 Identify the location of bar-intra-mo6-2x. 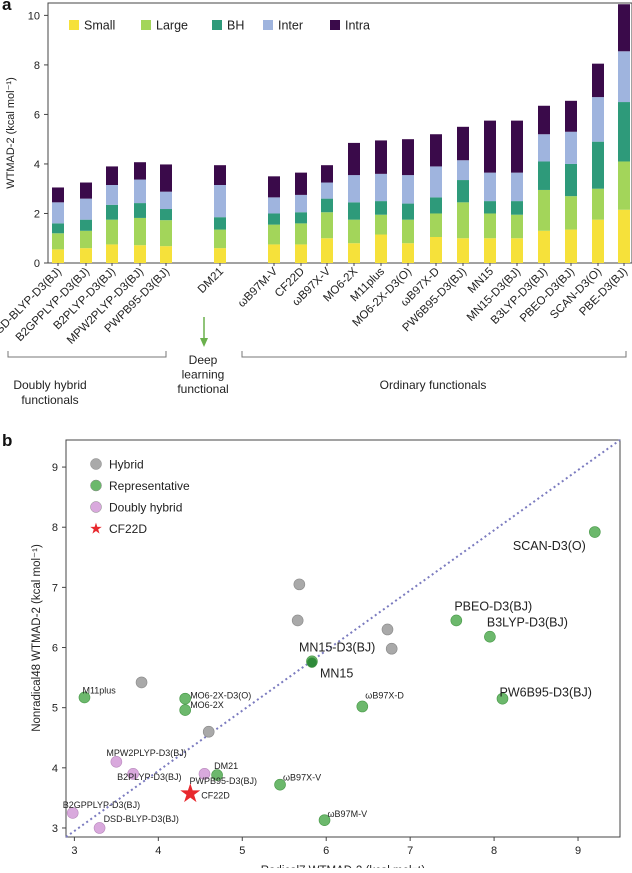
(354, 159).